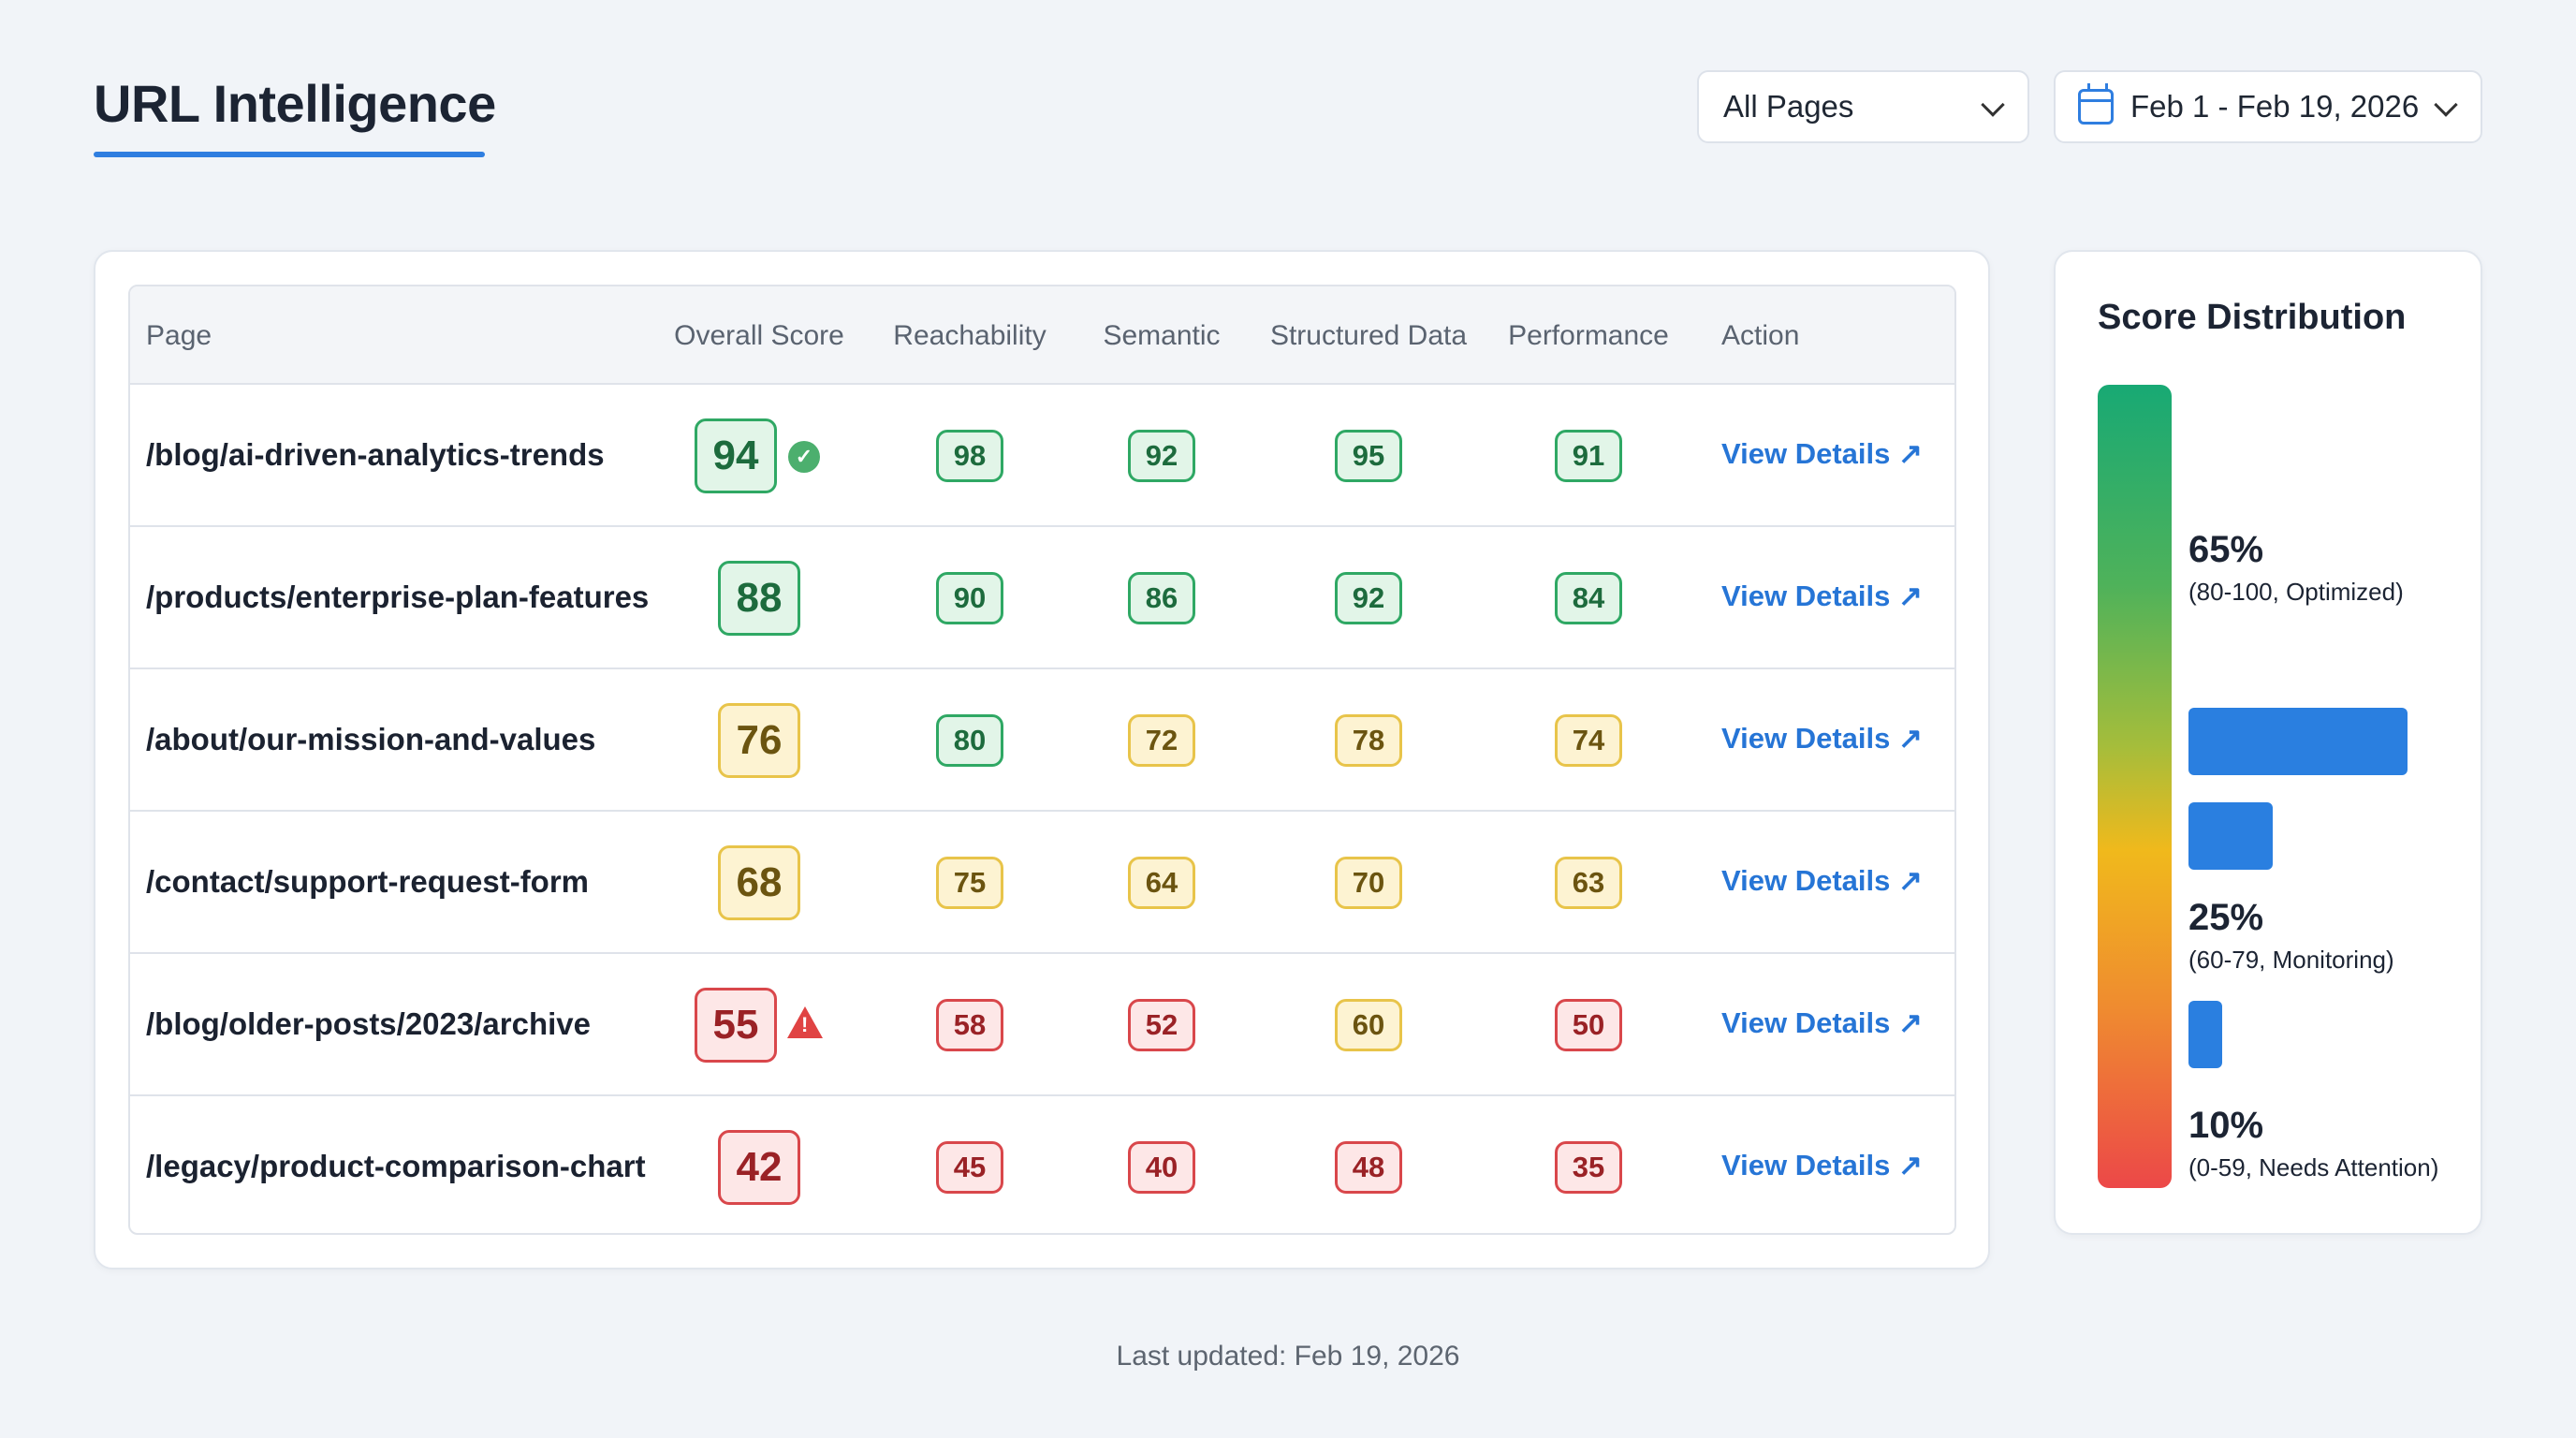 The width and height of the screenshot is (2576, 1438). What do you see at coordinates (1588, 740) in the screenshot?
I see `performance-score-badge: 74` at bounding box center [1588, 740].